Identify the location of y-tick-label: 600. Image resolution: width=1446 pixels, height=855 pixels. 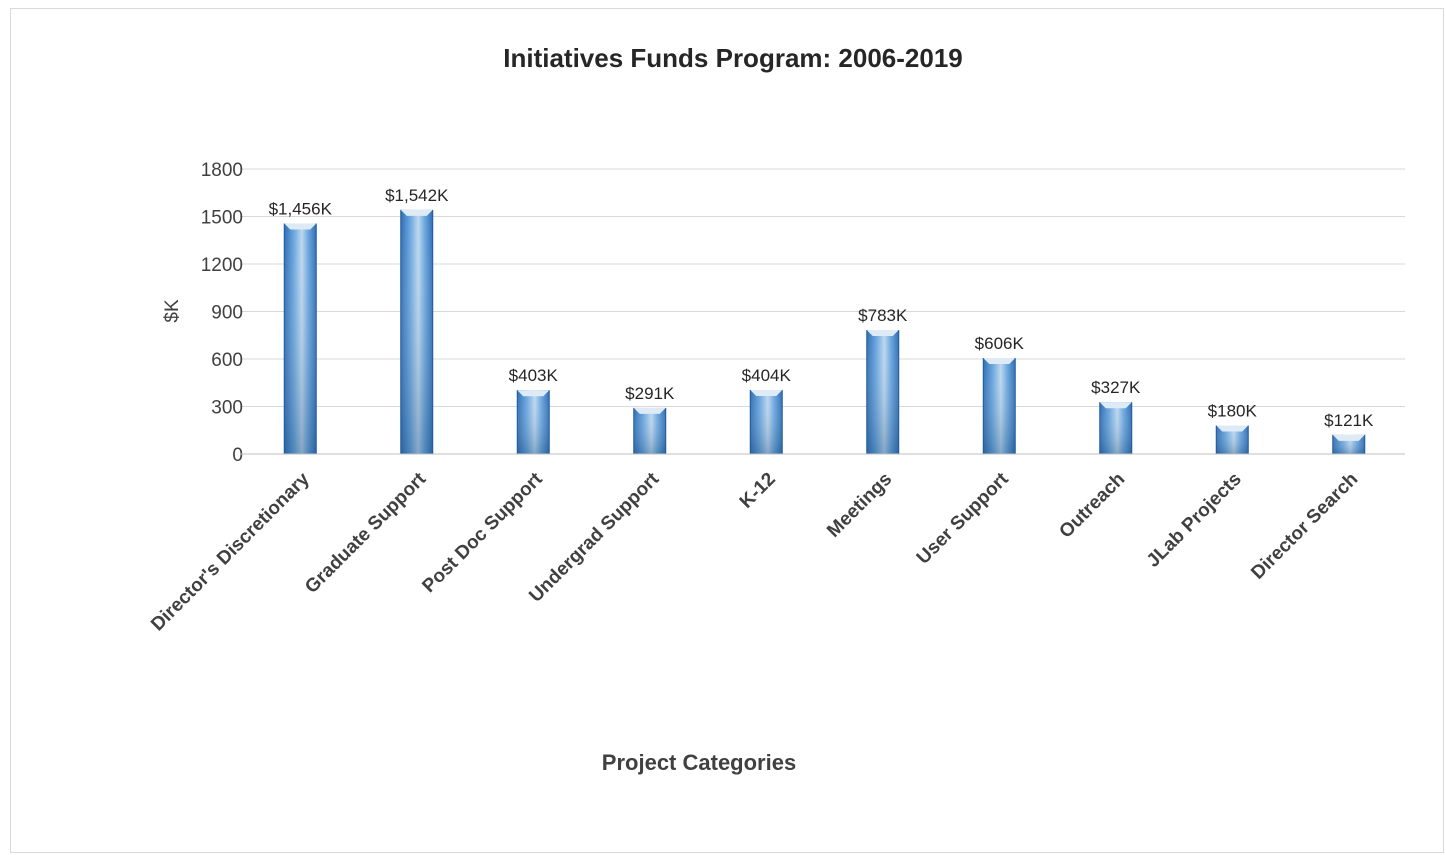
(227, 360).